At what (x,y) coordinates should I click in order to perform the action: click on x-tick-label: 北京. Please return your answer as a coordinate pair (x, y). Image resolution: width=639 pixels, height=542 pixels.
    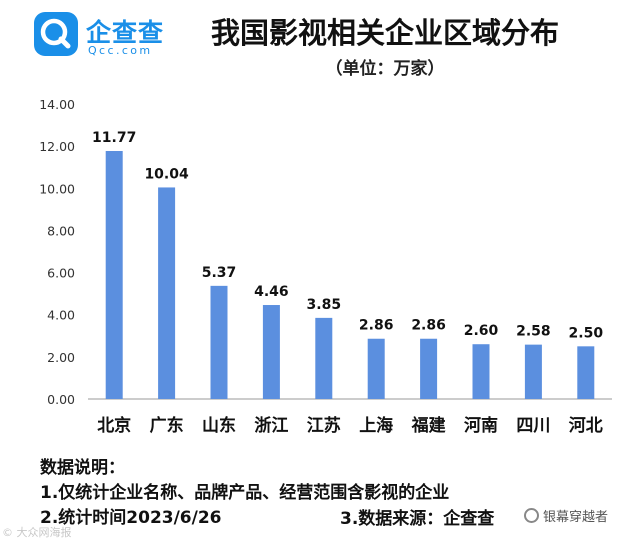
    Looking at the image, I should click on (114, 425).